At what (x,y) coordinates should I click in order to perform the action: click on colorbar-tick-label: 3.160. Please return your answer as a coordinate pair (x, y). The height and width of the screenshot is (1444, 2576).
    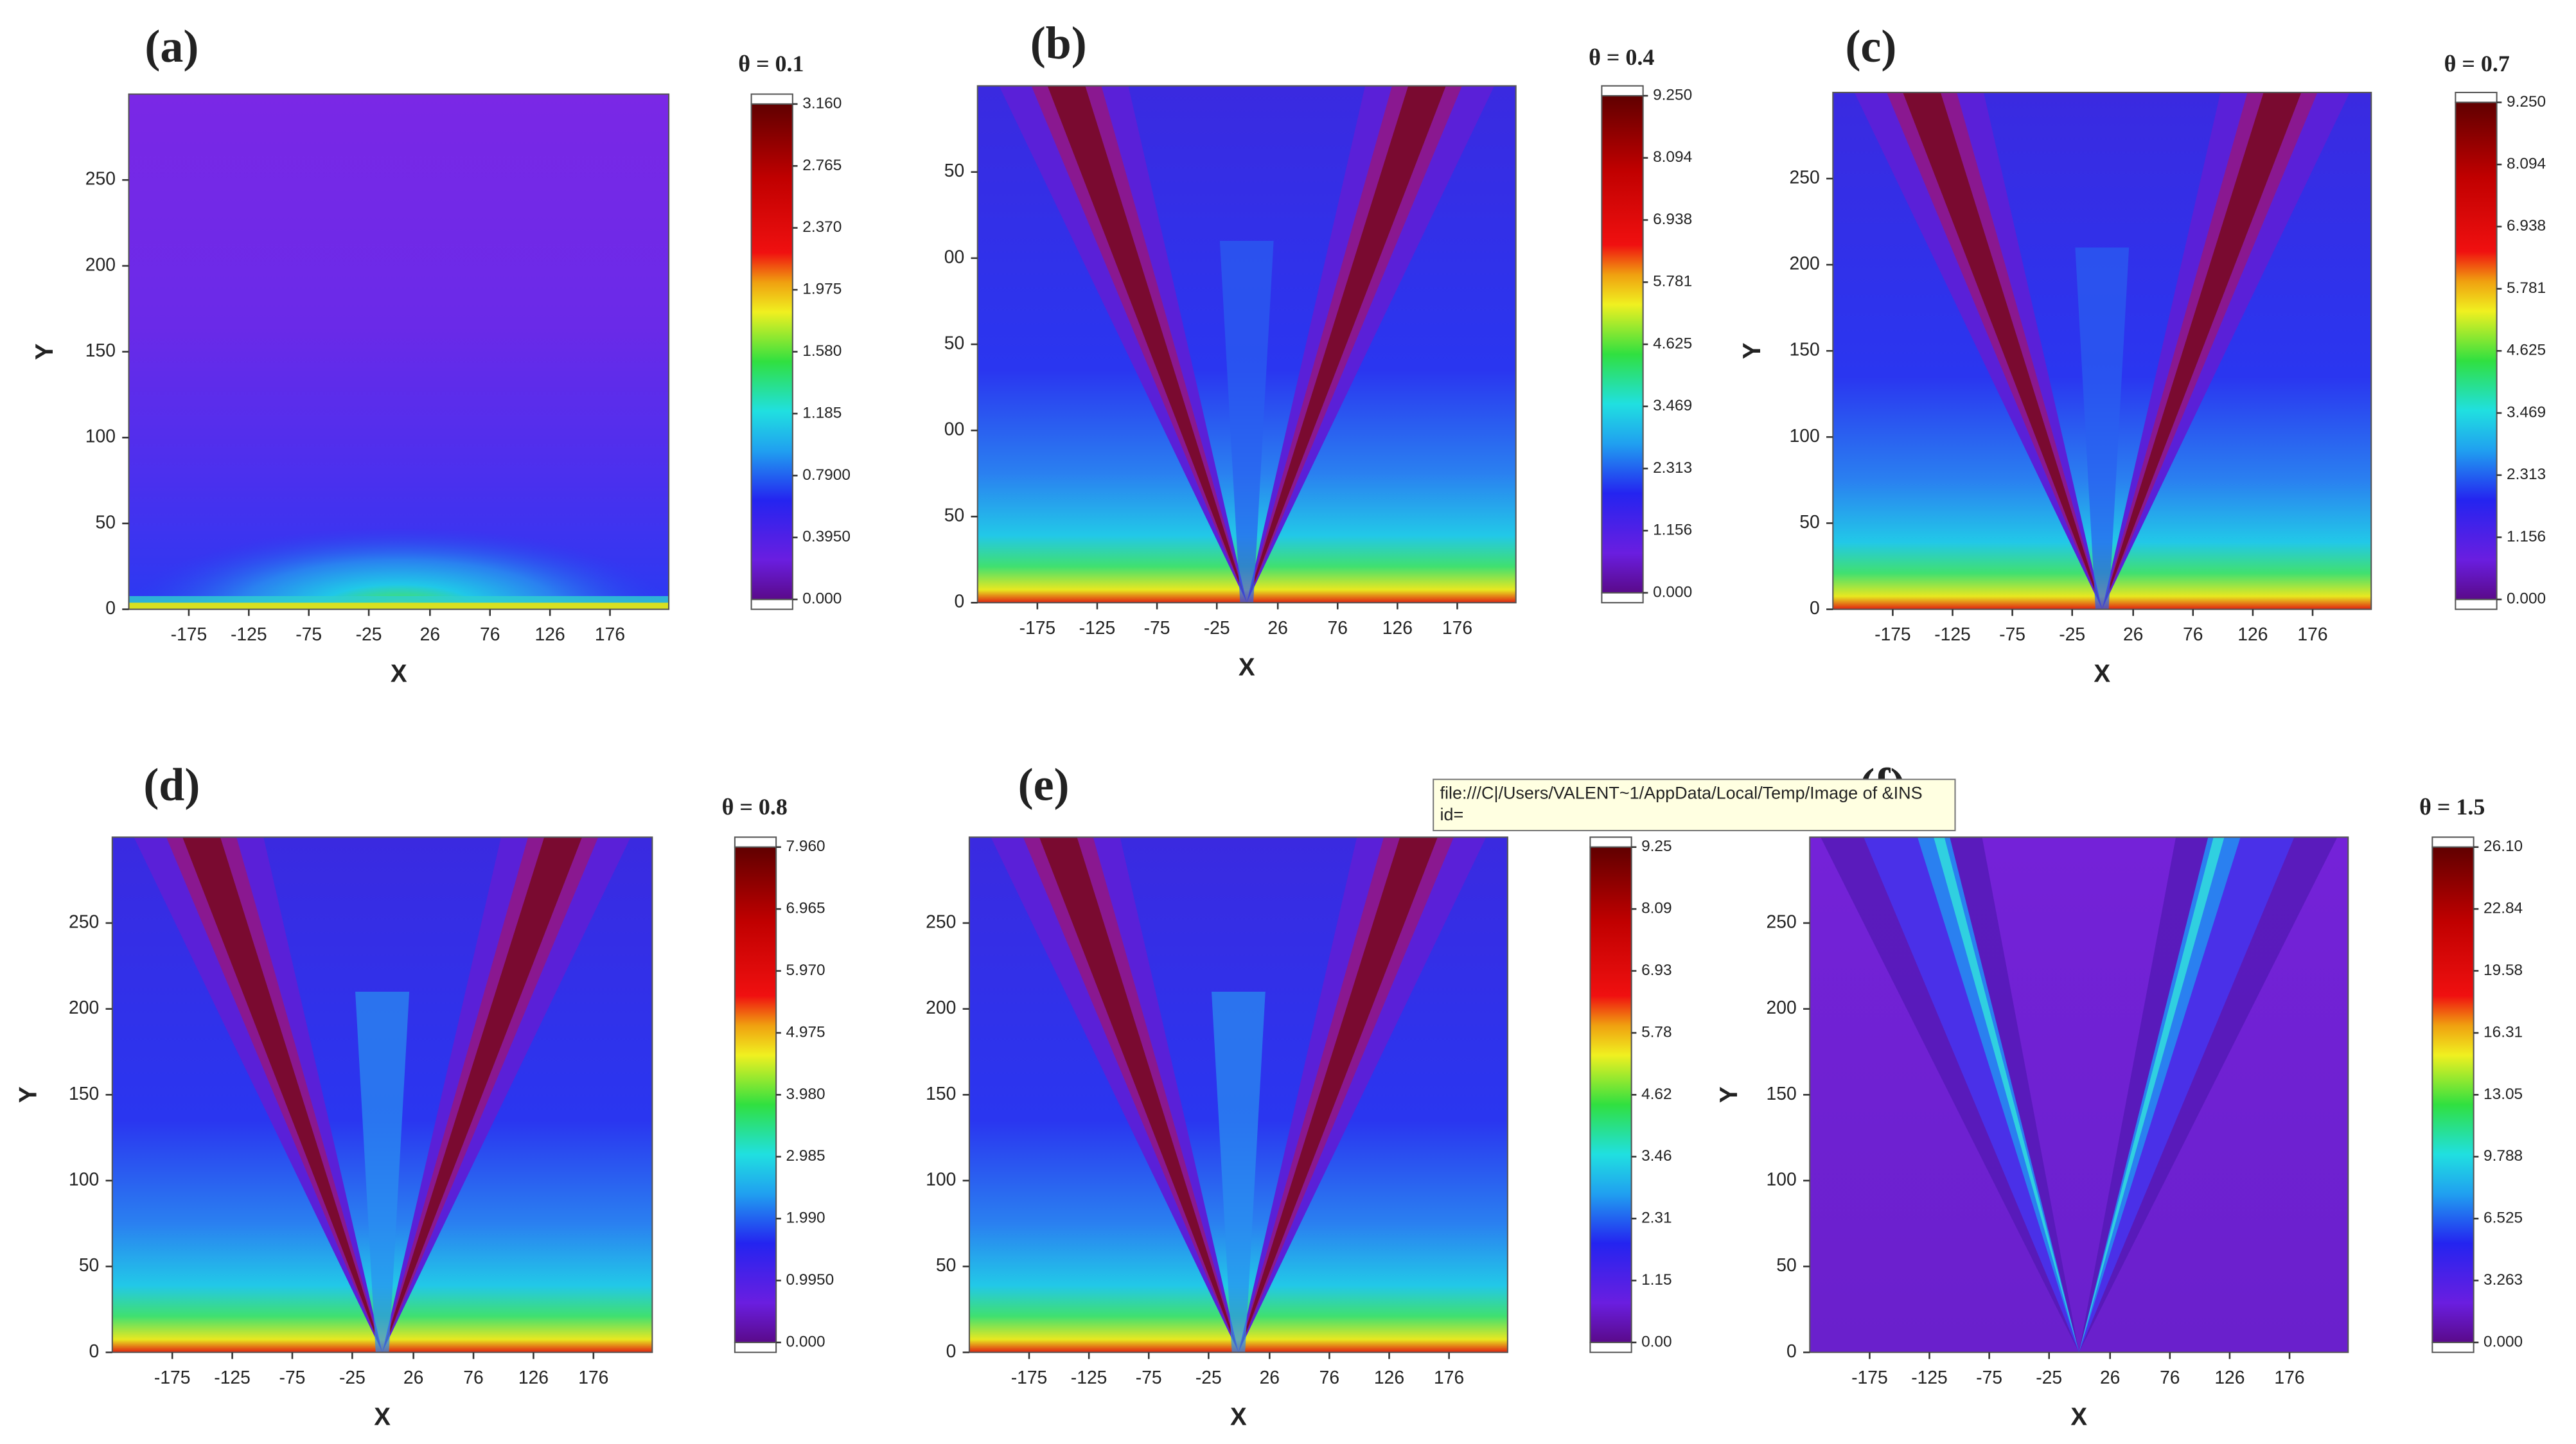
    Looking at the image, I should click on (822, 103).